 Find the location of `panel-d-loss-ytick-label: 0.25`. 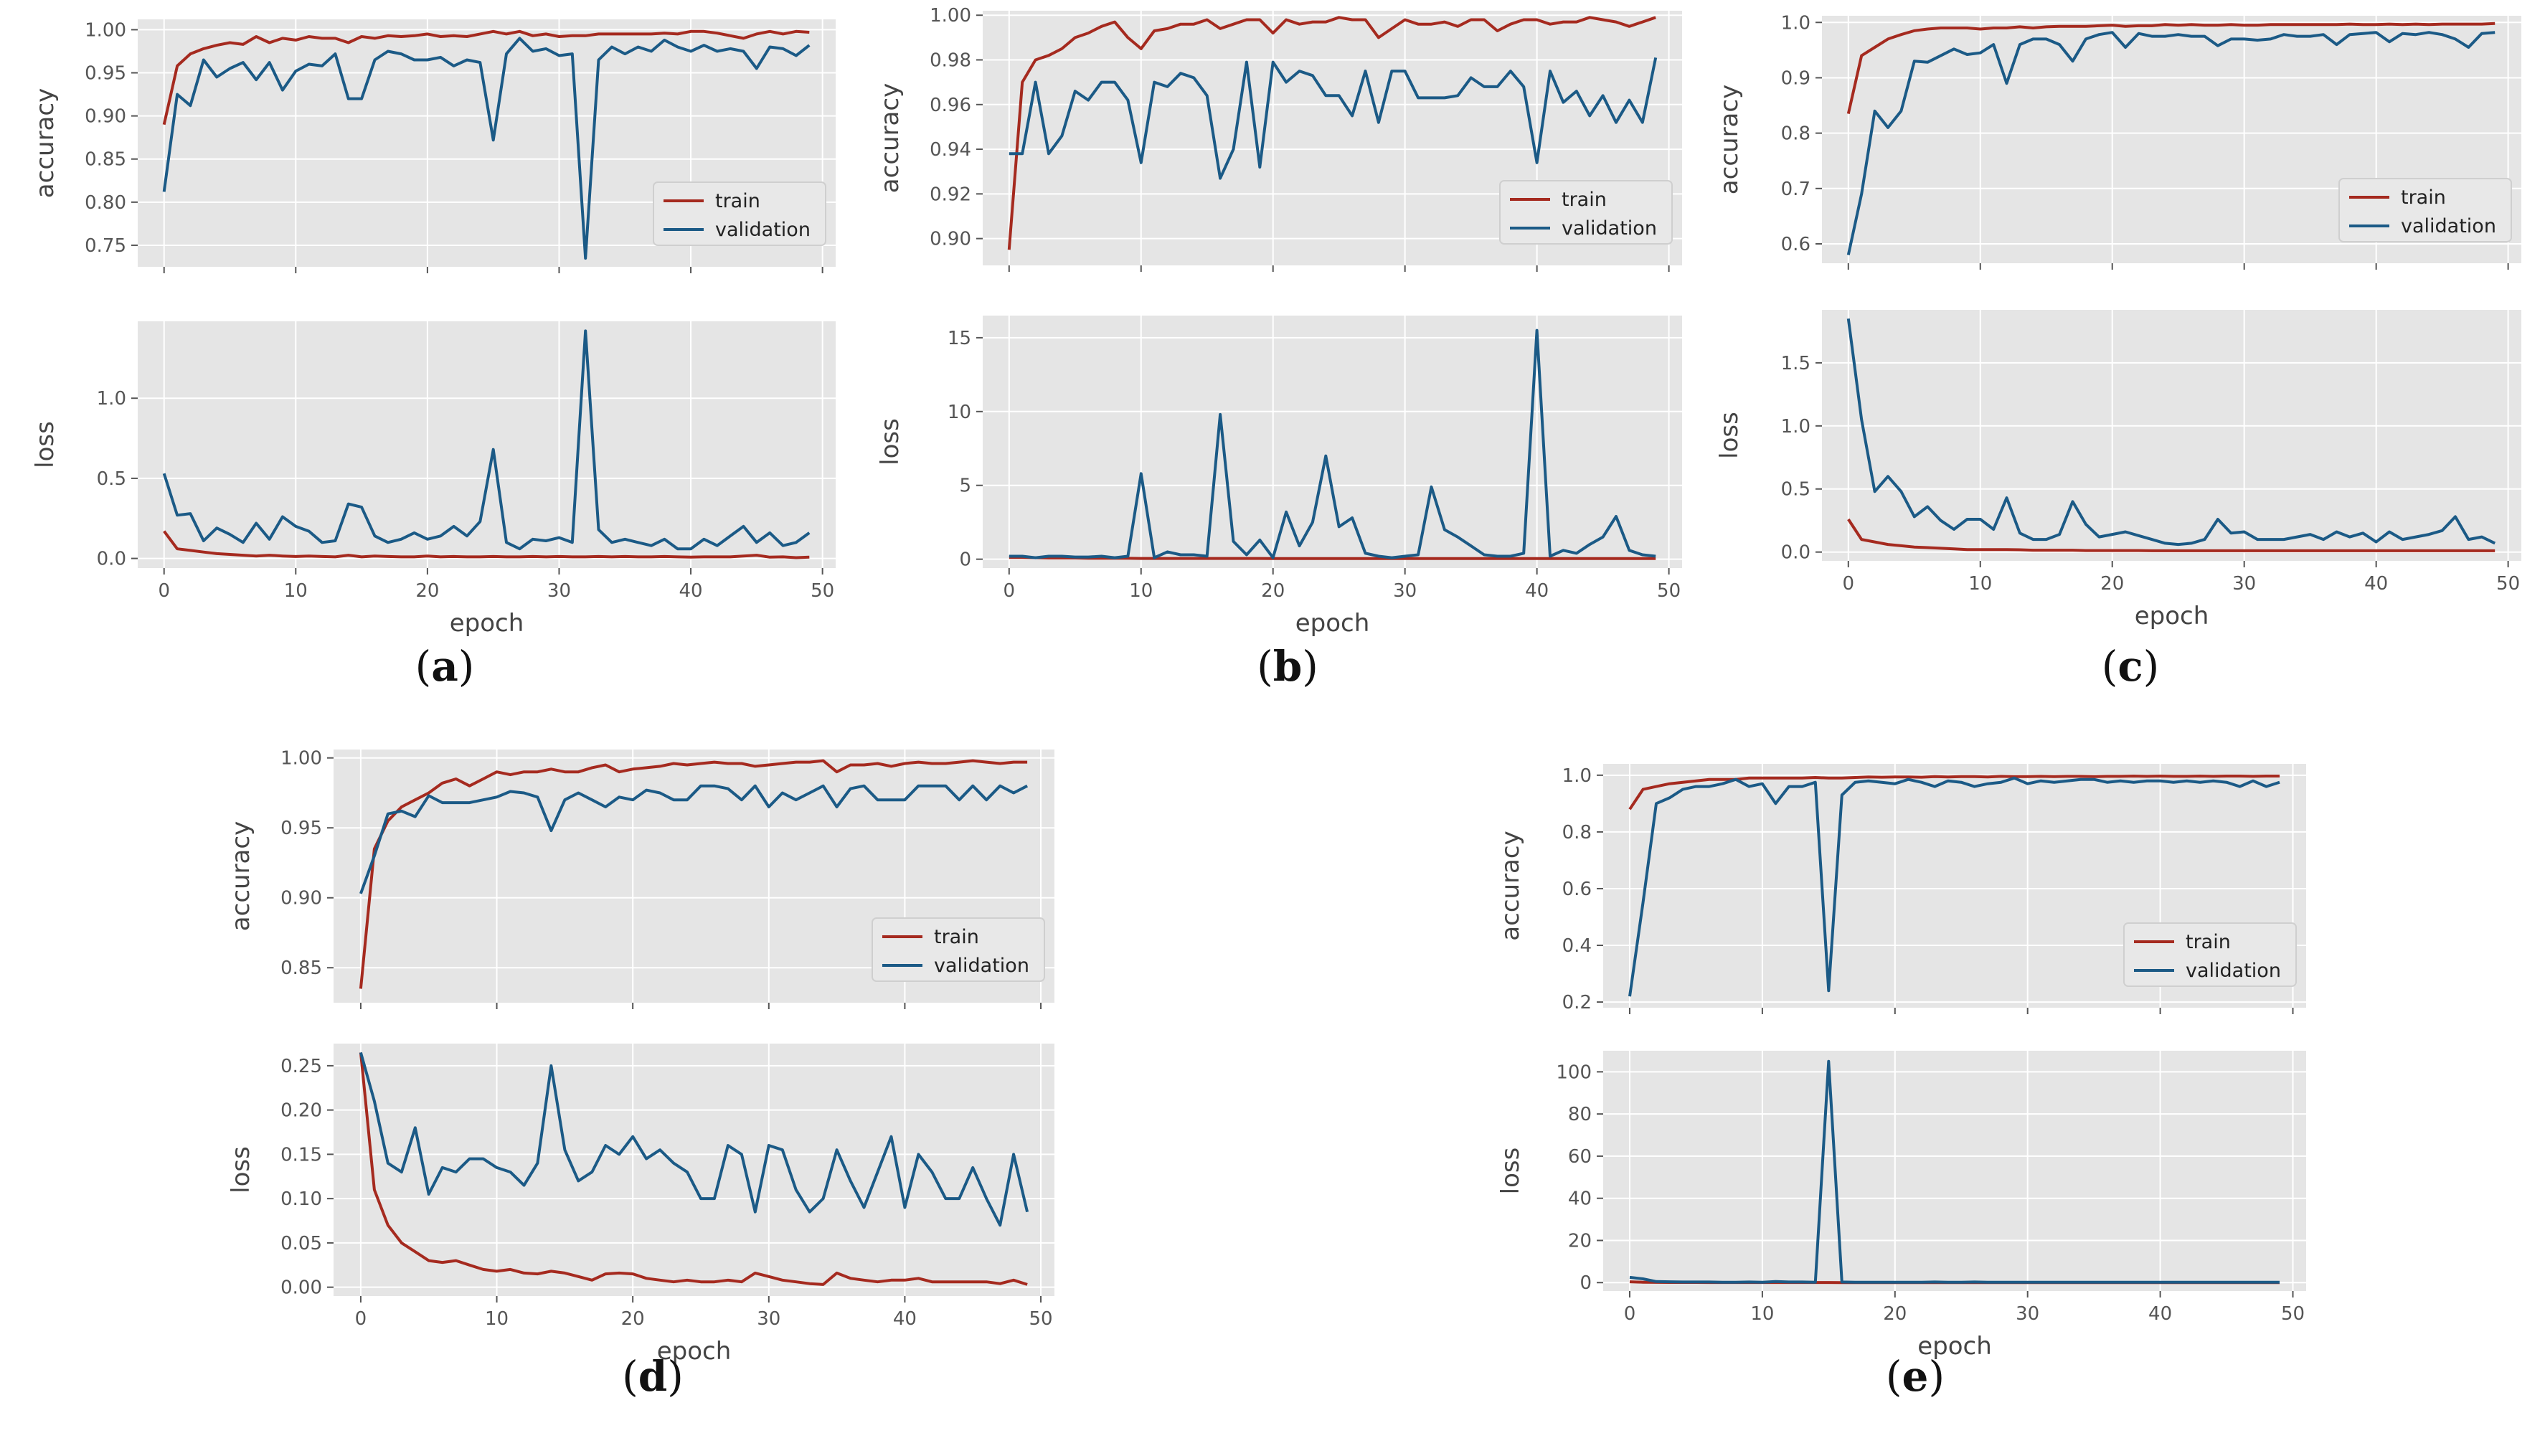

panel-d-loss-ytick-label: 0.25 is located at coordinates (301, 1066).